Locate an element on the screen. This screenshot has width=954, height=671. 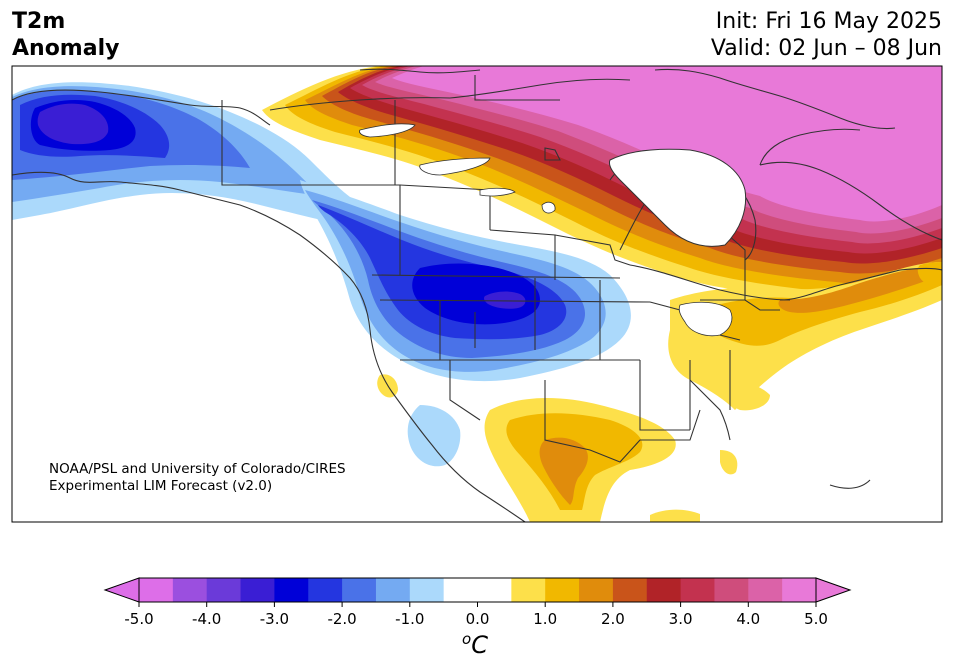
colorbar-tick-label: 3.0 is located at coordinates (681, 619).